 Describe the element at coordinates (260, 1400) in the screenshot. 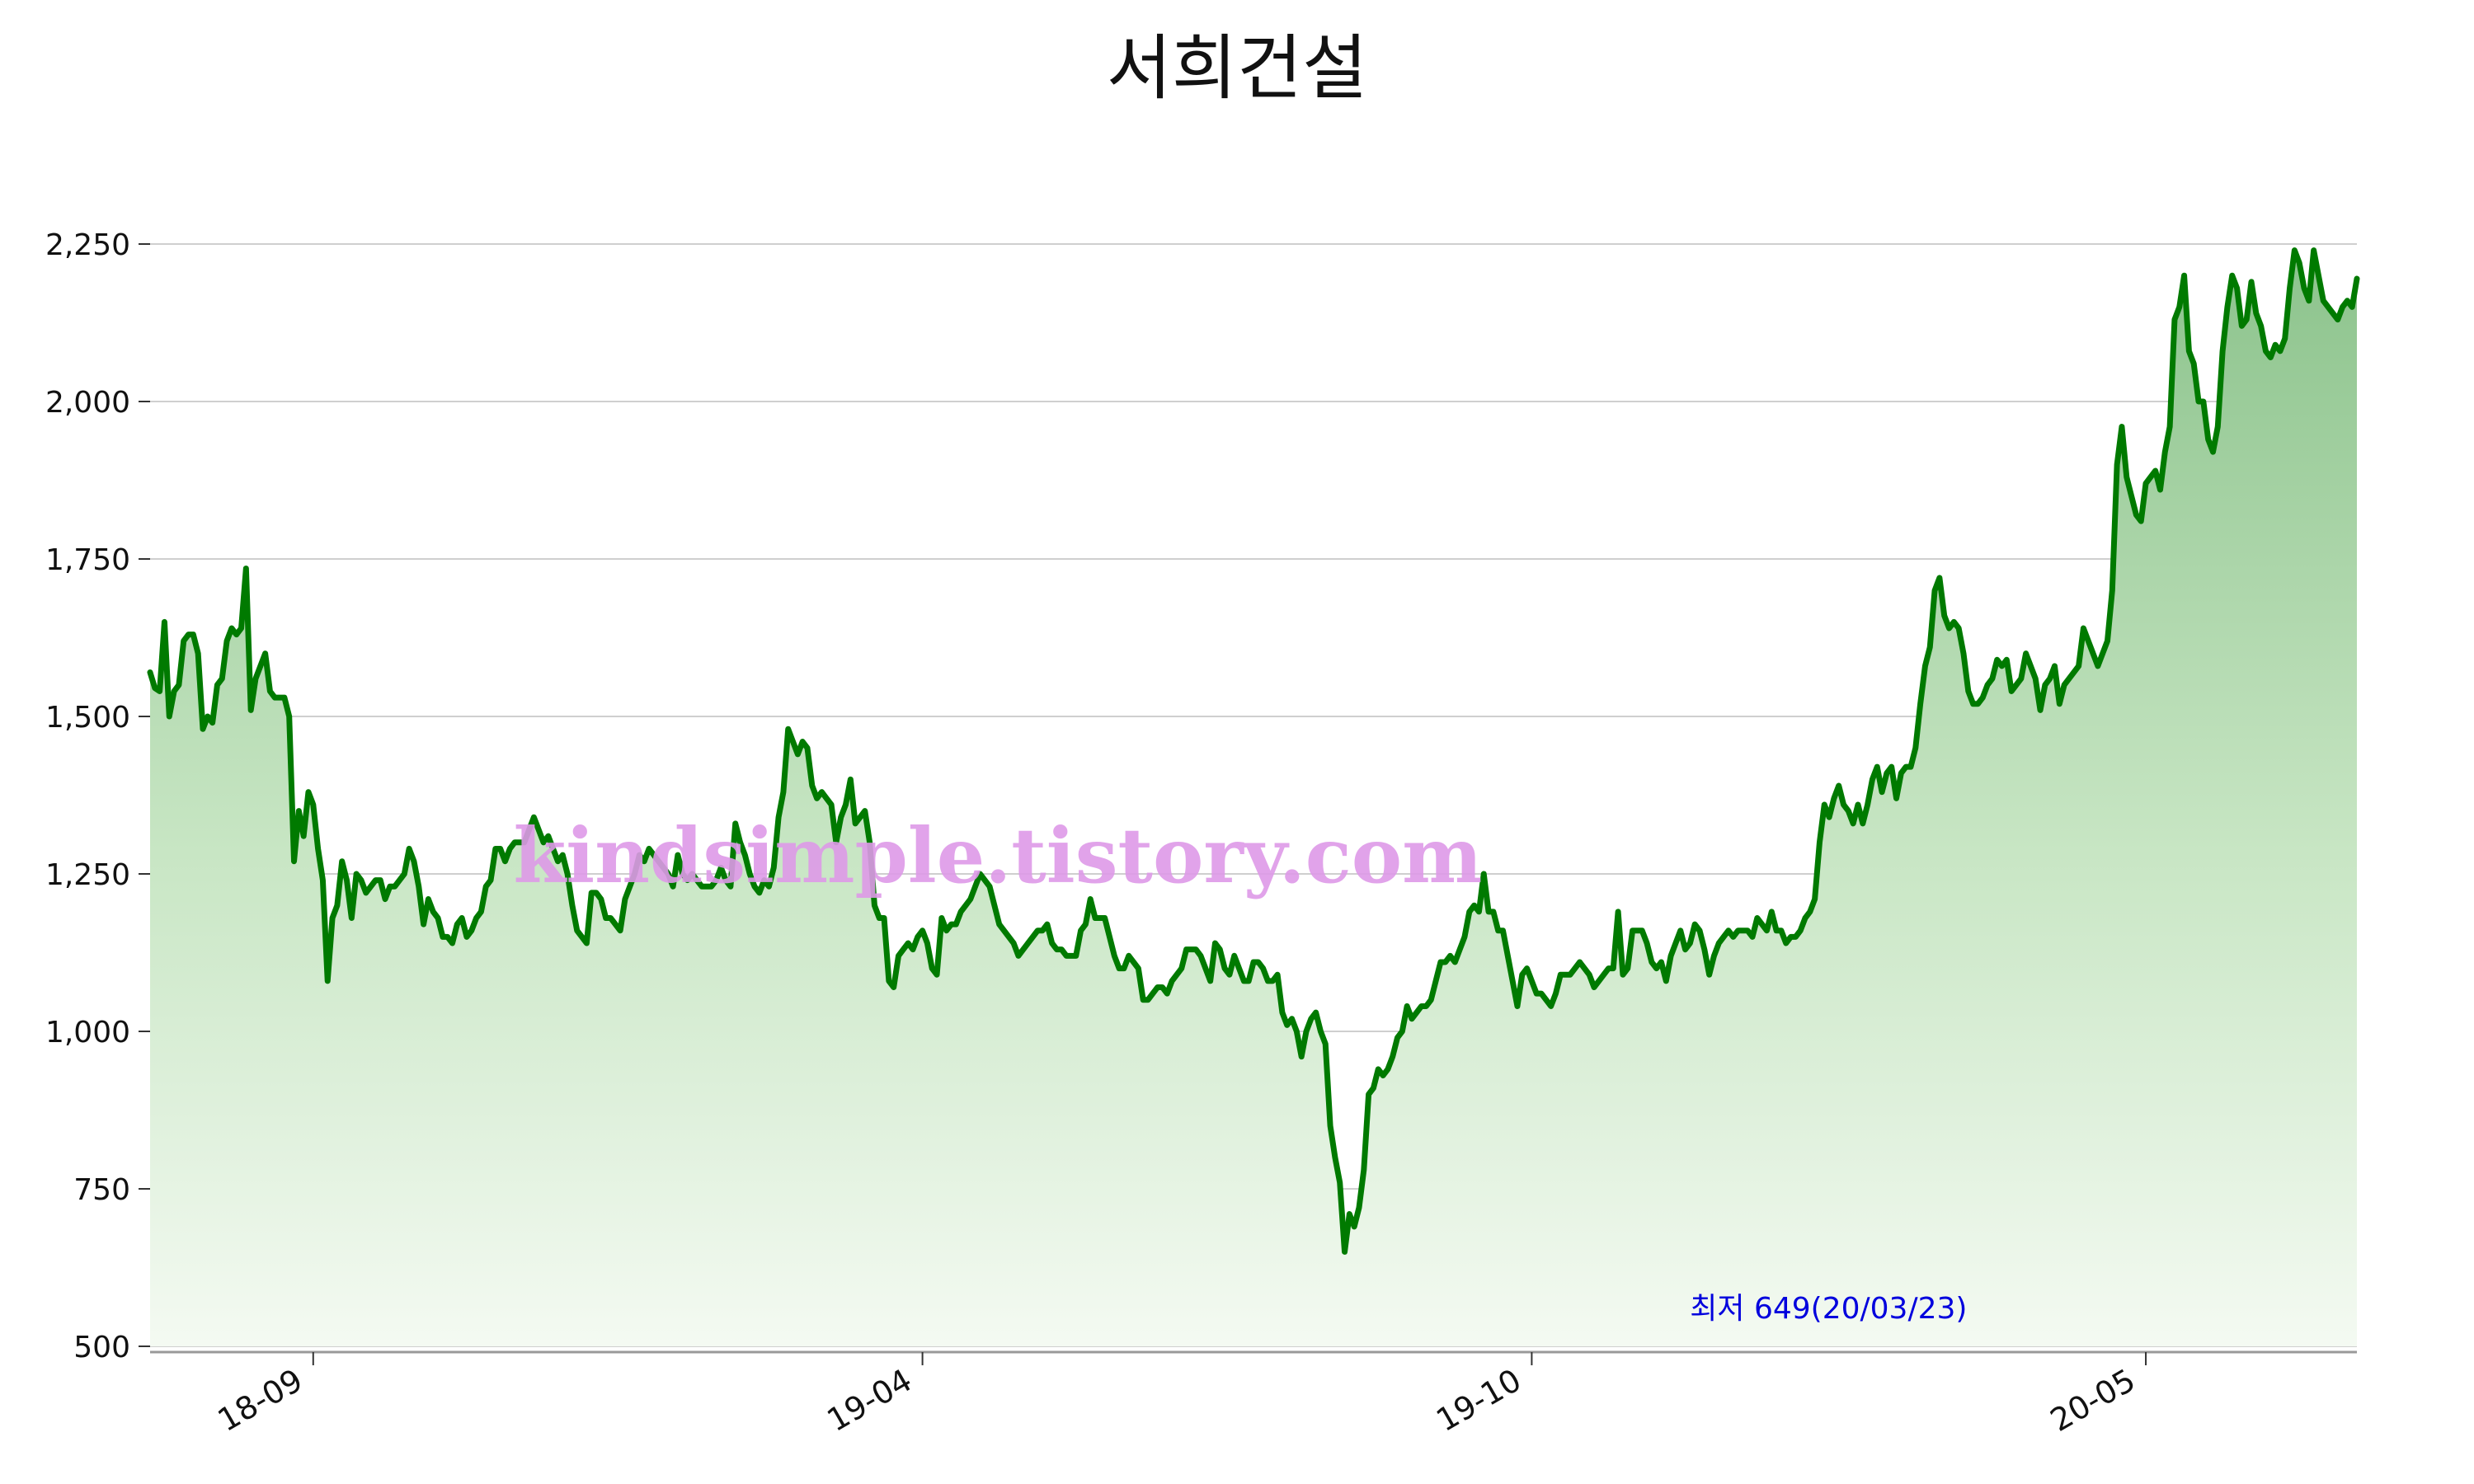

I see `x-tick-label: 18-09` at that location.